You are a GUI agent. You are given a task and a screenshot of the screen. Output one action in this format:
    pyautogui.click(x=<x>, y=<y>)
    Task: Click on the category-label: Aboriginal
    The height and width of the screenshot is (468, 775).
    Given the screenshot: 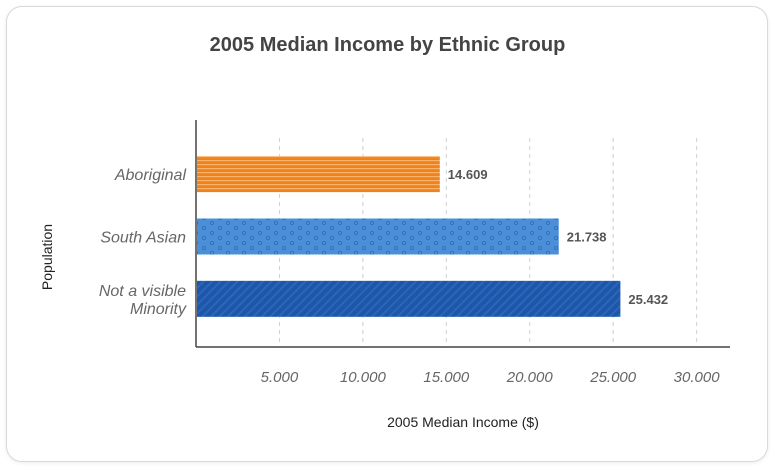 What is the action you would take?
    pyautogui.click(x=150, y=175)
    